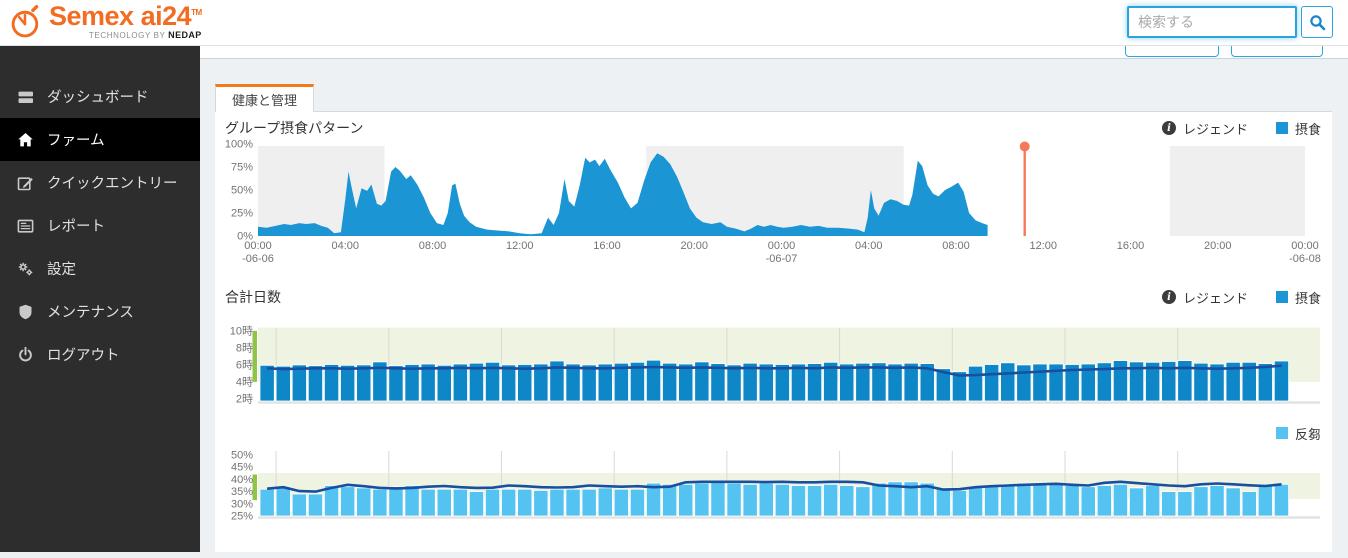 The height and width of the screenshot is (558, 1348). I want to click on sidebar-item-label: メンテナンス, so click(90, 313).